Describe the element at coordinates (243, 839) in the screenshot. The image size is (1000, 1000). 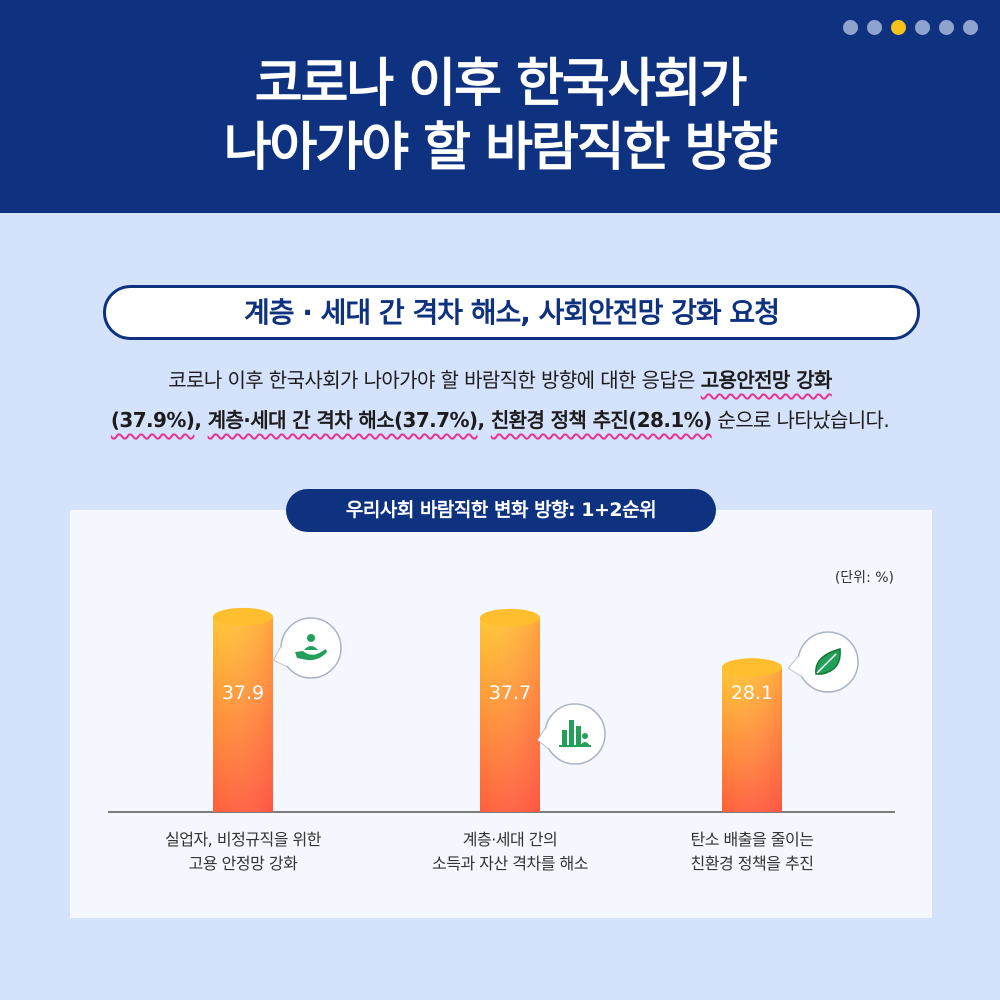
I see `category-label-line: 실업자, 비정규직을 위한` at that location.